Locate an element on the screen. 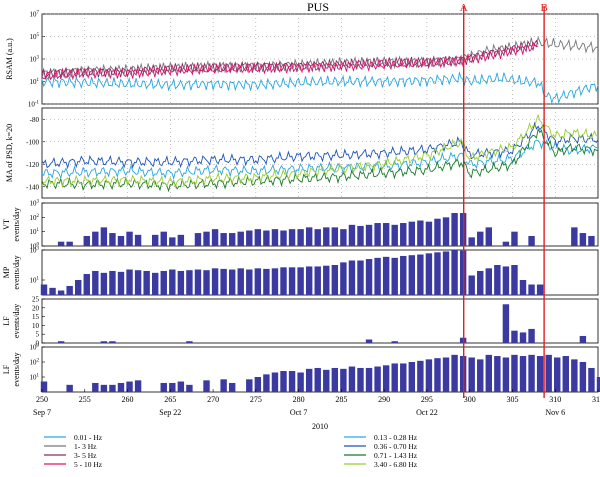  x-tick-label: 265 is located at coordinates (170, 399).